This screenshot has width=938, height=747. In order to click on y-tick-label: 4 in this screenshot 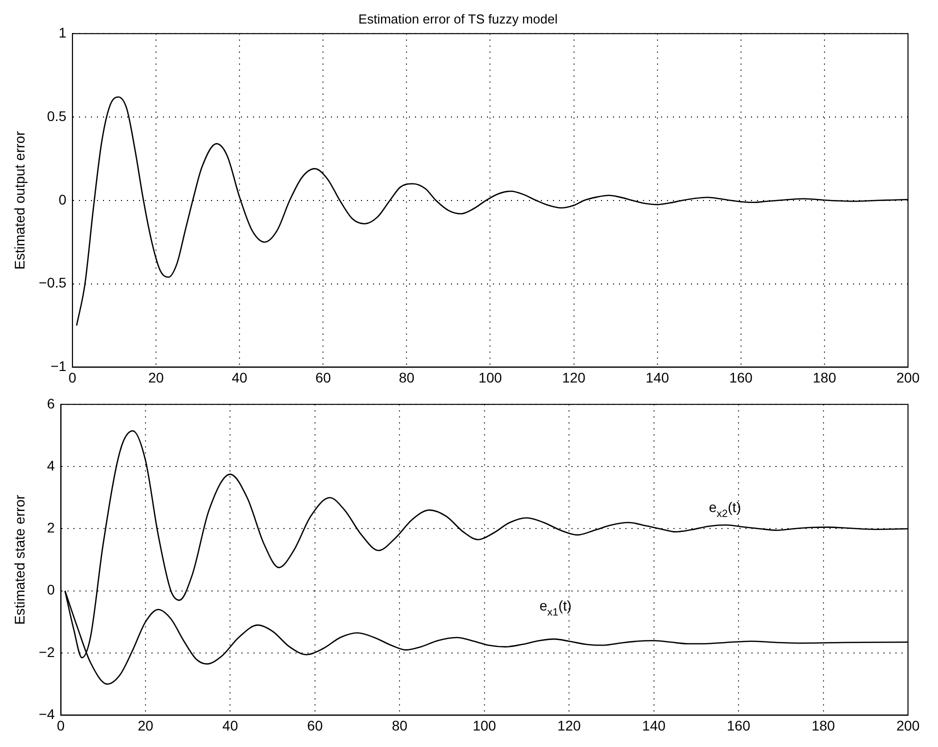, I will do `click(50, 465)`.